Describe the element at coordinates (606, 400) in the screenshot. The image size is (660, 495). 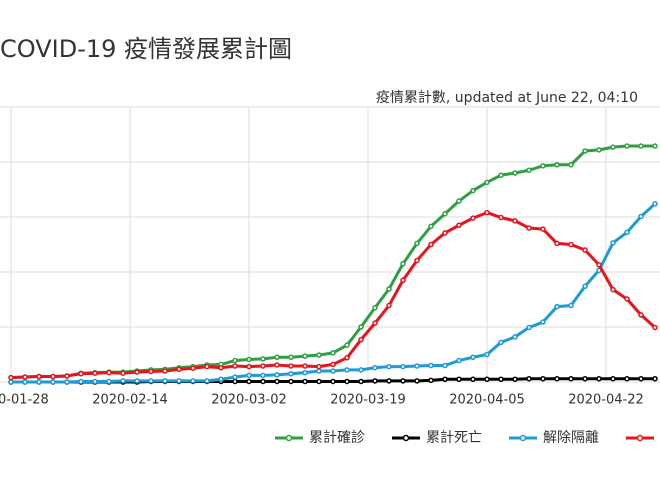
I see `x-tick-label: 2020-04-22` at that location.